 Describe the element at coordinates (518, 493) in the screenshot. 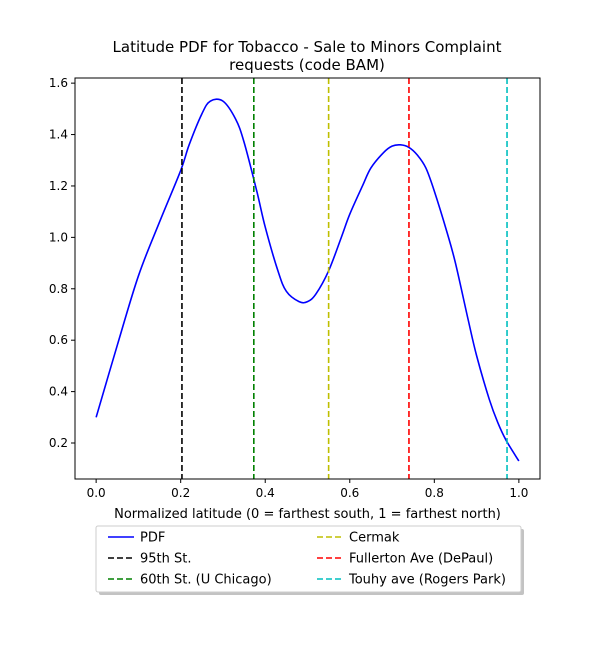

I see `x-tick-label: 1.0` at that location.